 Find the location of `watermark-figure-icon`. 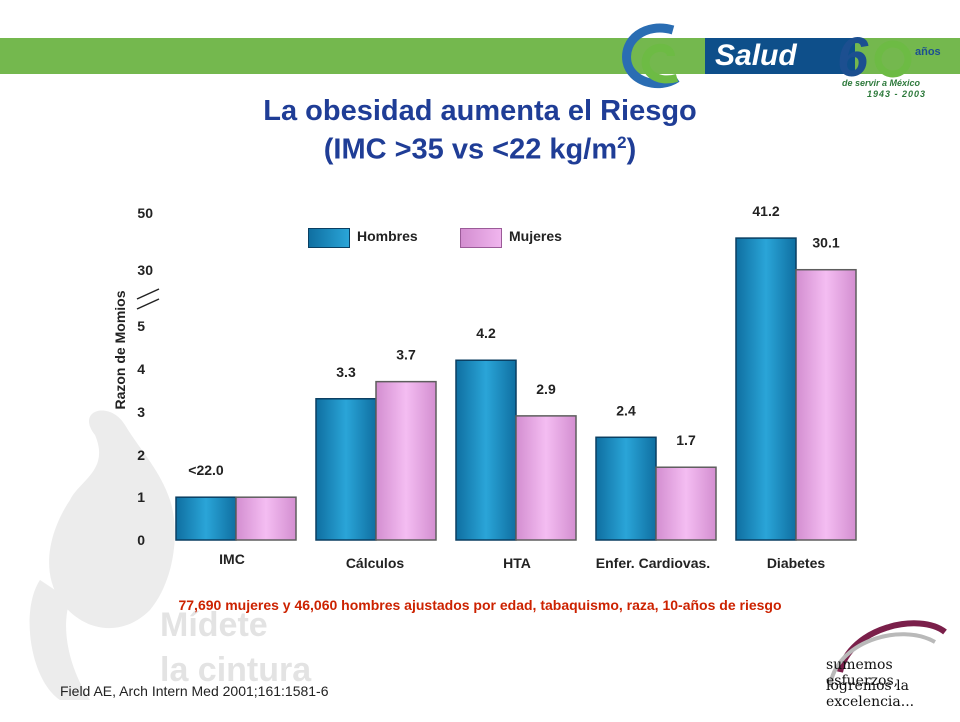

watermark-figure-icon is located at coordinates (102, 555).